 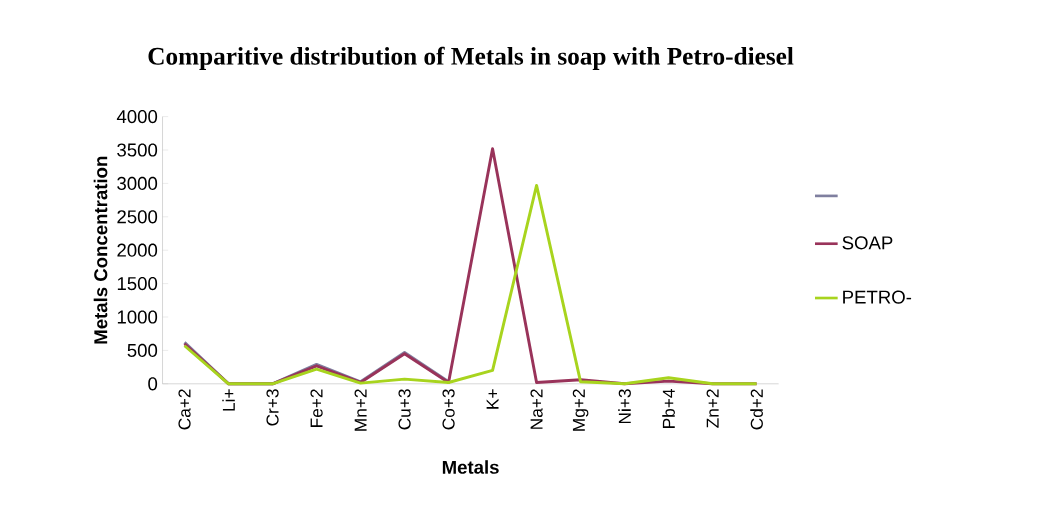 What do you see at coordinates (142, 350) in the screenshot?
I see `y-tick-label: 500` at bounding box center [142, 350].